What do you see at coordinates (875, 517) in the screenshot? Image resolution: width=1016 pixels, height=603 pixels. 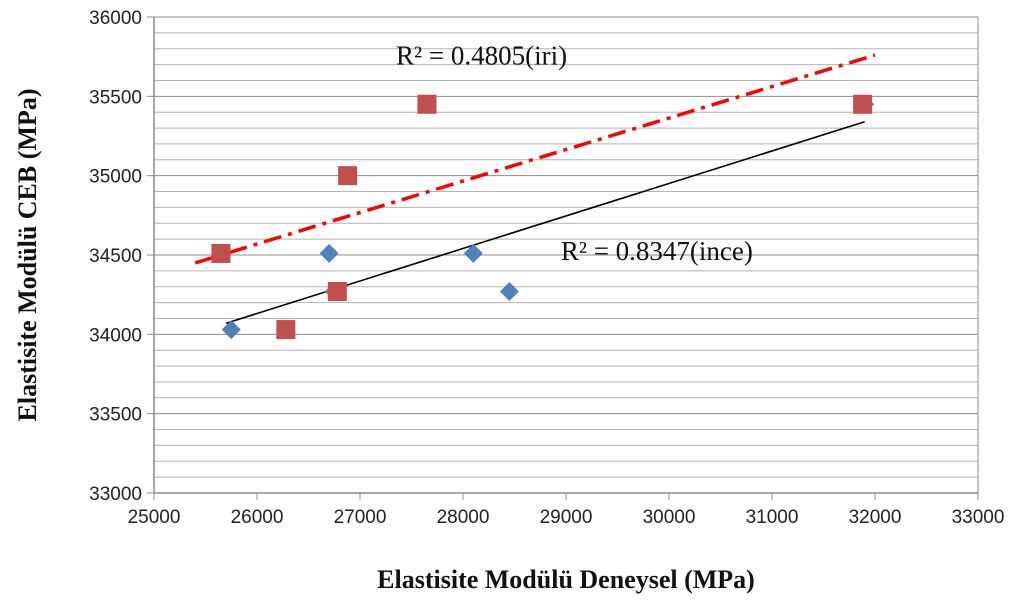 I see `x-tick-label: 32000` at bounding box center [875, 517].